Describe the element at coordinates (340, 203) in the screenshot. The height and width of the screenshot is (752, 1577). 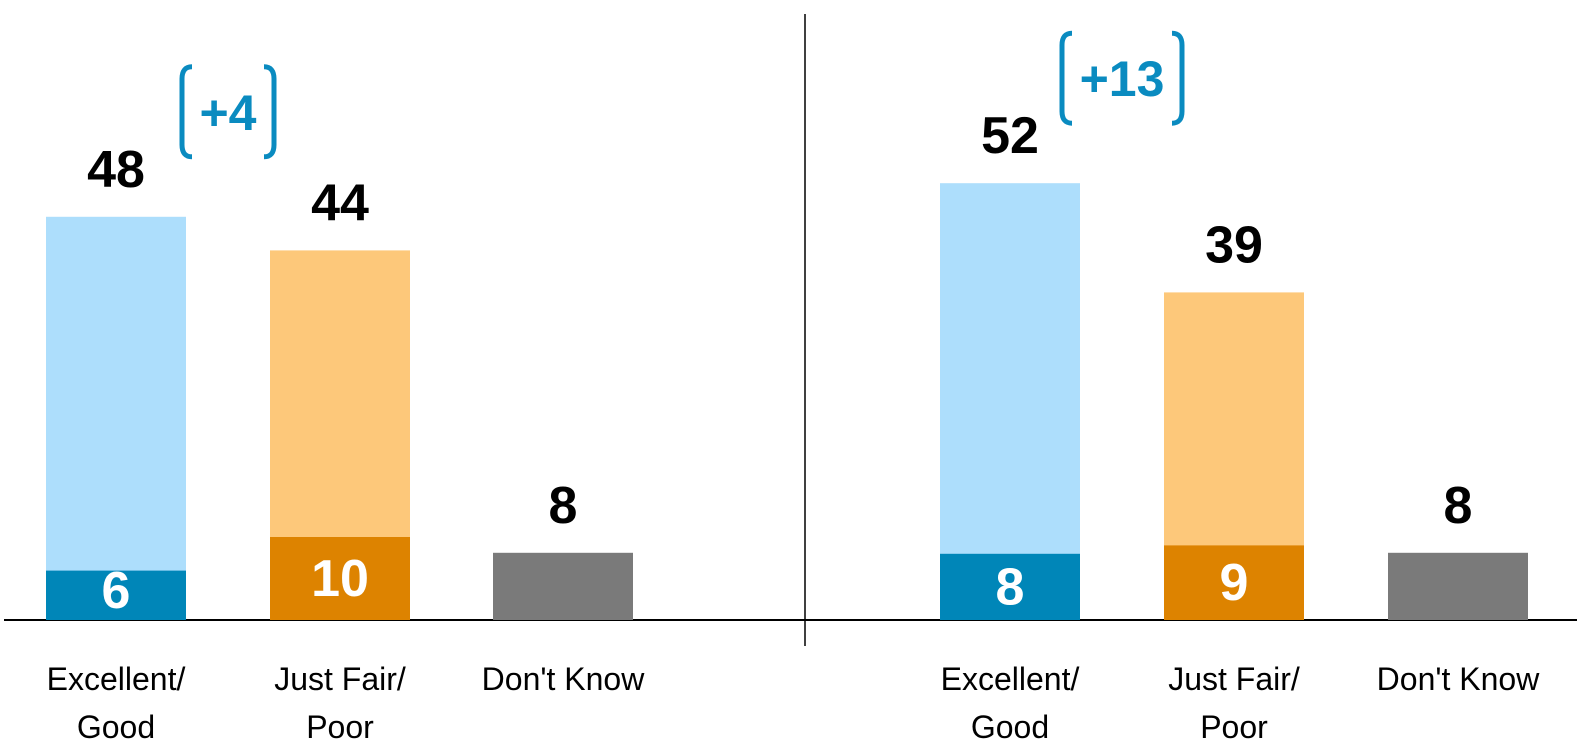
I see `panel-1-total-label-just-fair-poor: 44` at that location.